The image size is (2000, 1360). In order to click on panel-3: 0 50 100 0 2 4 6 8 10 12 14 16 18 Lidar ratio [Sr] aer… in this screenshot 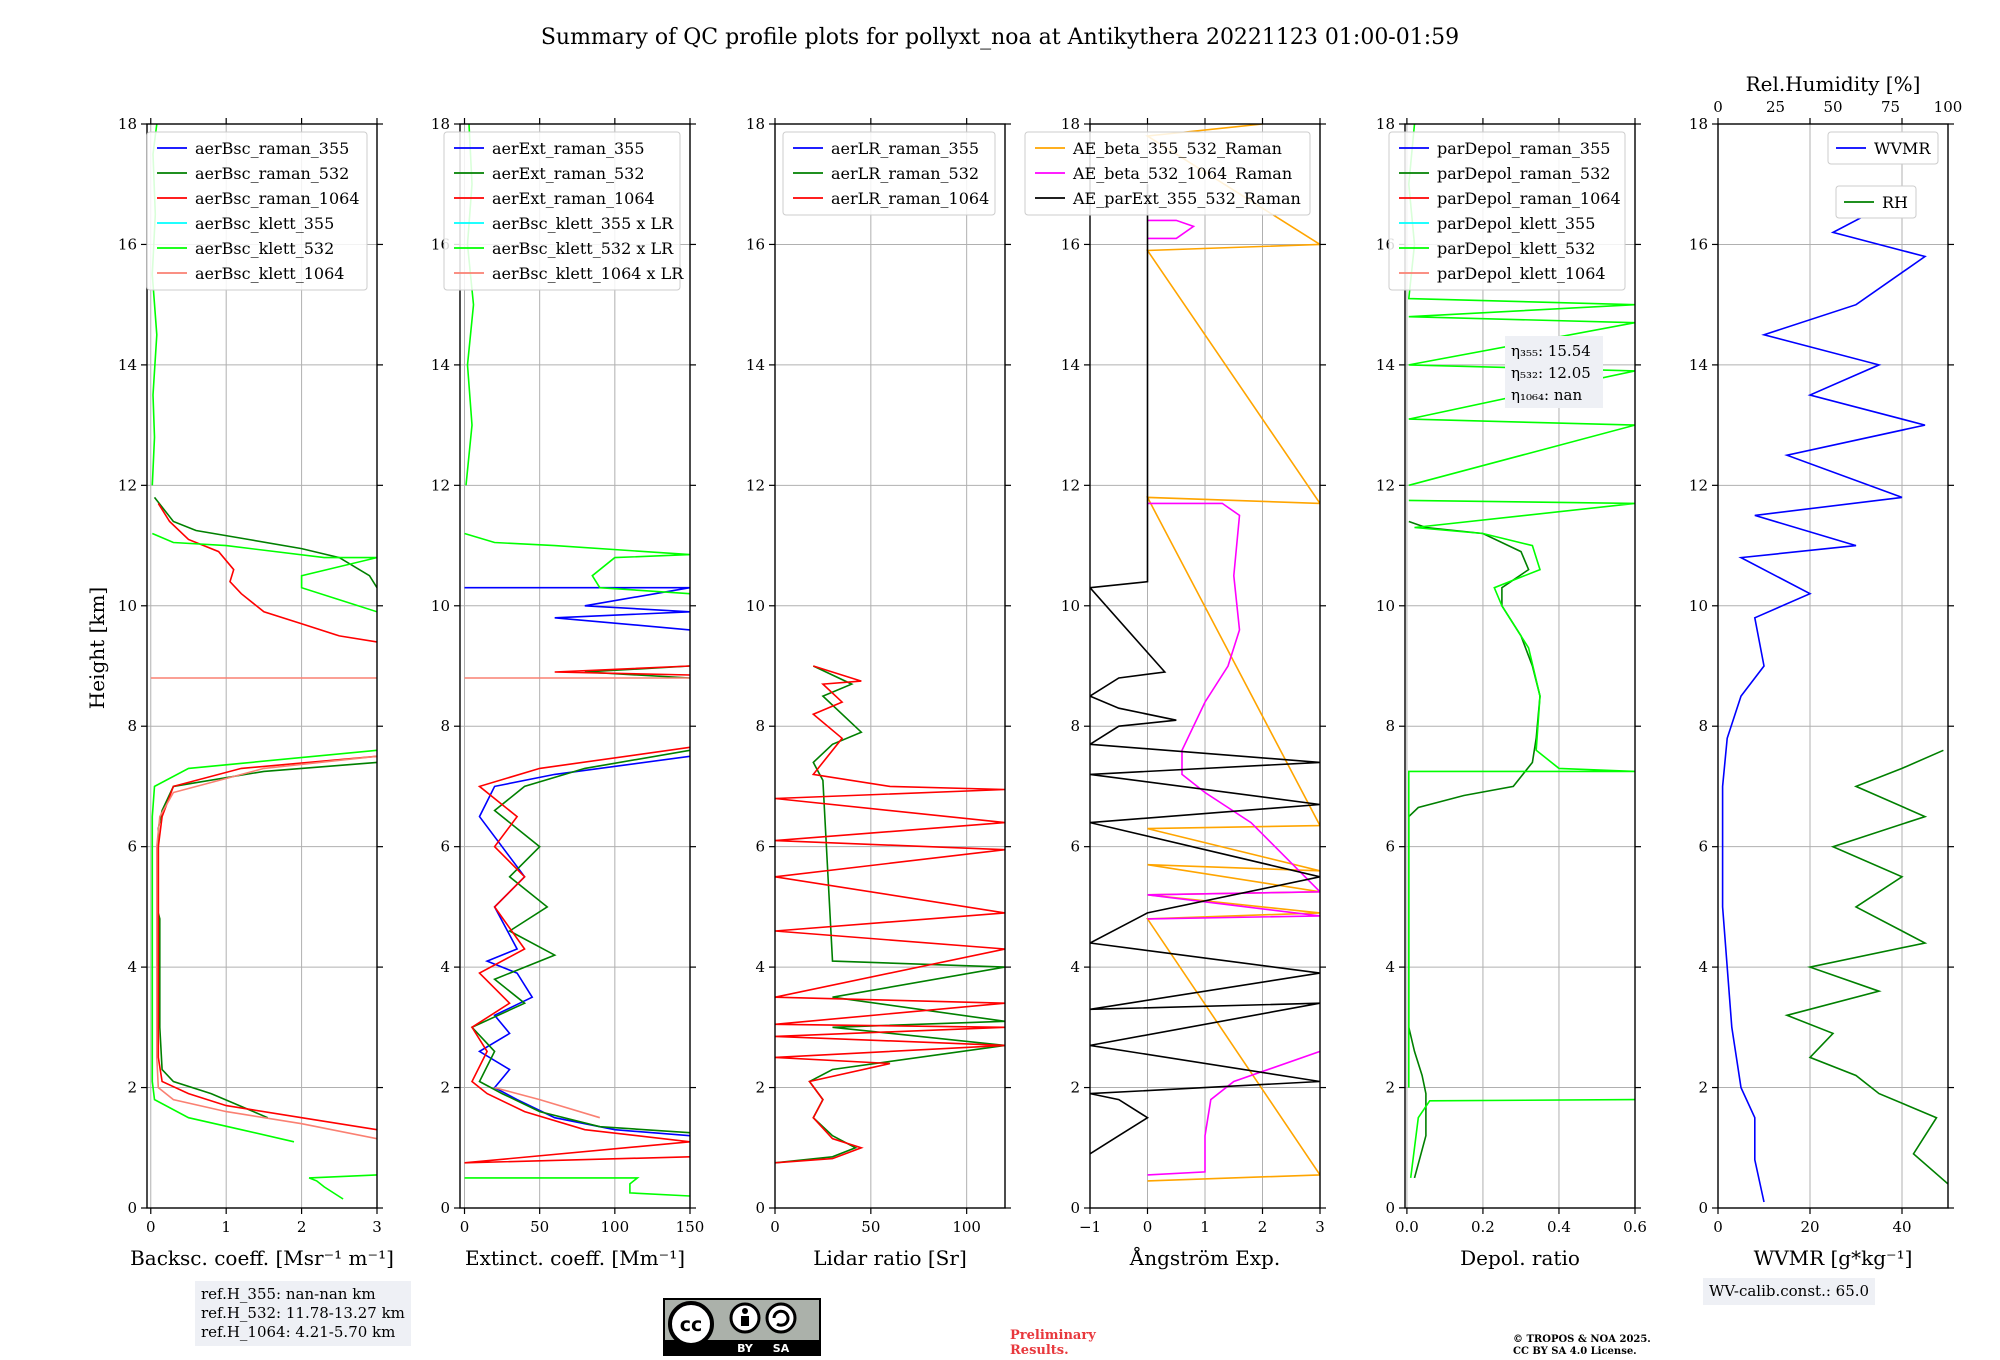, I will do `click(878, 692)`.